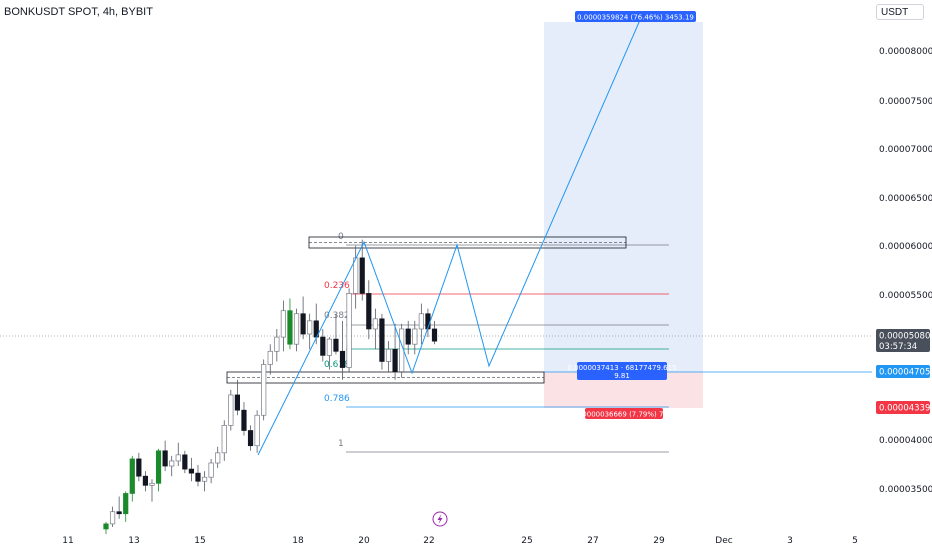 This screenshot has width=932, height=550. Describe the element at coordinates (337, 286) in the screenshot. I see `fib-label-0236: 0.236` at that location.